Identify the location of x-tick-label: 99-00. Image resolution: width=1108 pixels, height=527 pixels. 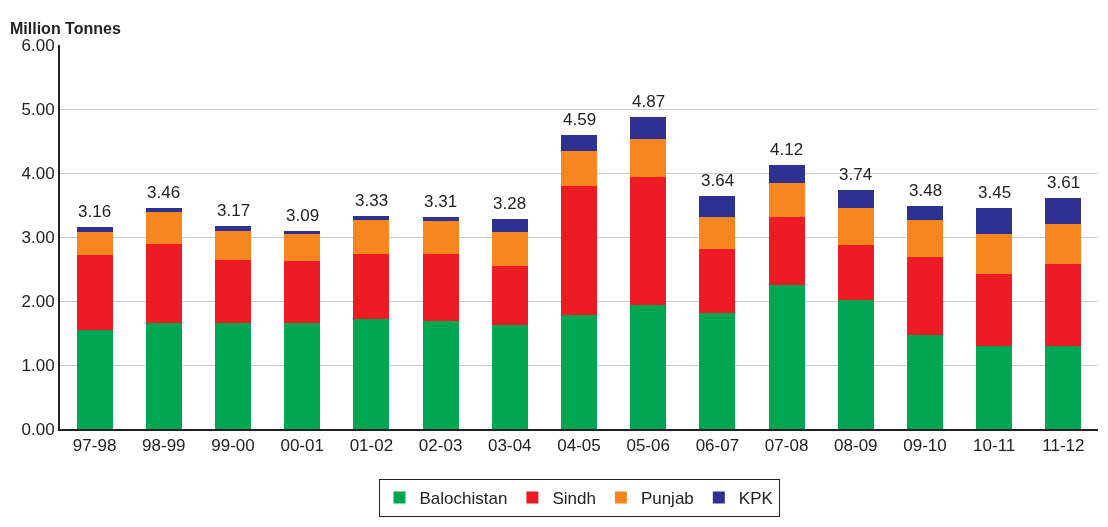
(233, 446).